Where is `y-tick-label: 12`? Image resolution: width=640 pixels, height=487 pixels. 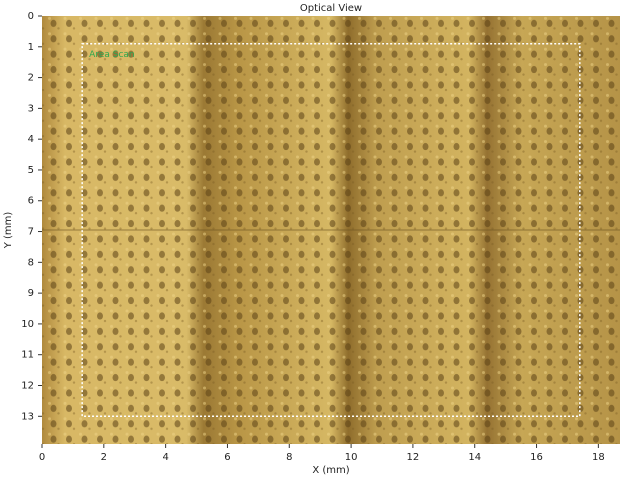
y-tick-label: 12 is located at coordinates (27, 385).